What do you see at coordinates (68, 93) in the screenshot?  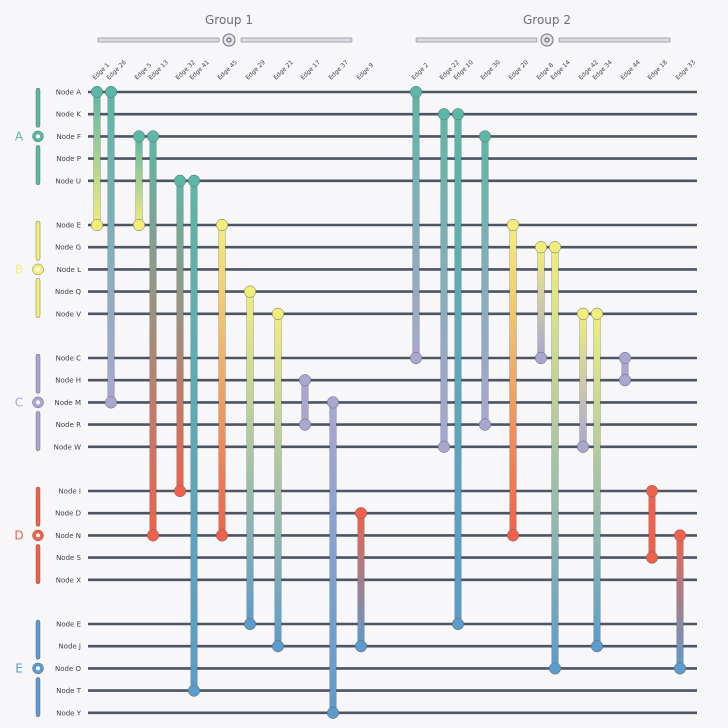 I see `node-label: Node A` at bounding box center [68, 93].